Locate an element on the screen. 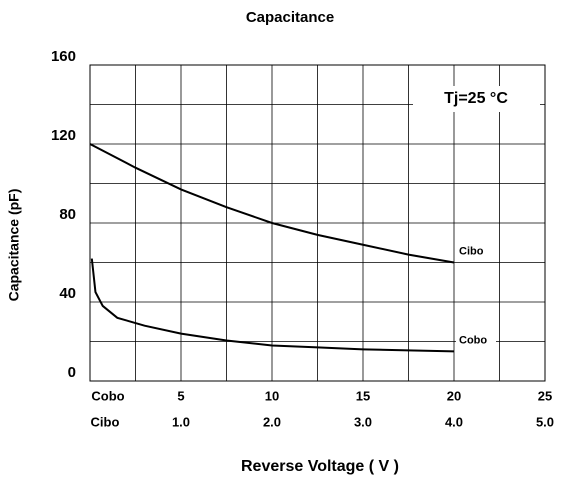 This screenshot has width=561, height=483. x2-tick-label: 1.0 is located at coordinates (181, 421).